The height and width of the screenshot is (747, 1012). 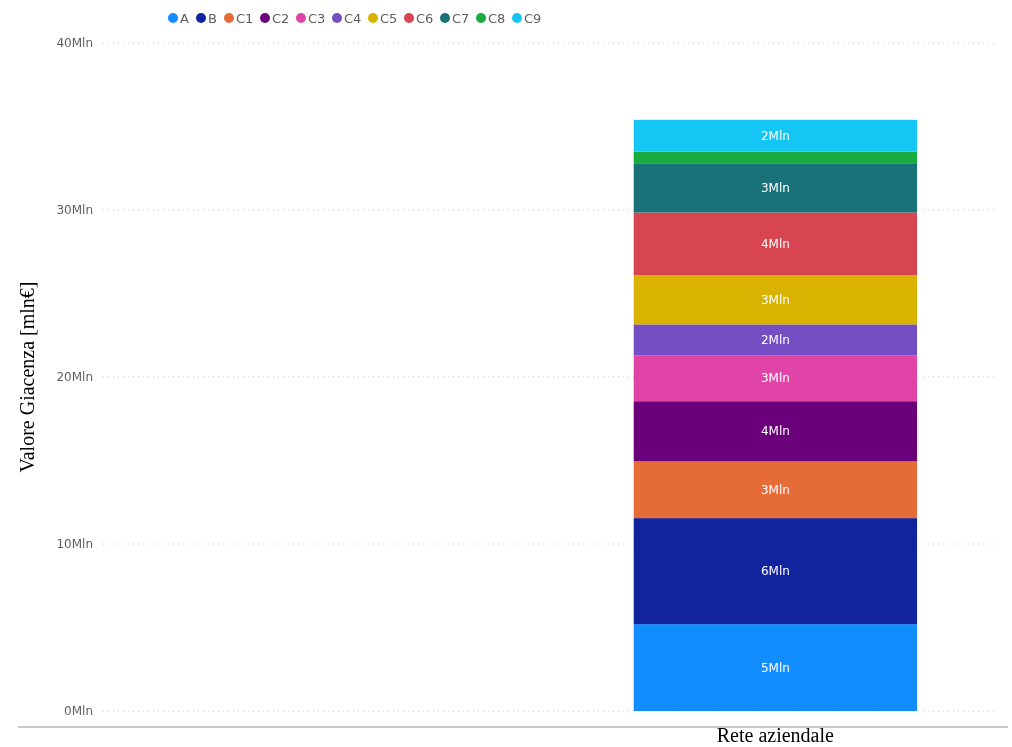 What do you see at coordinates (74, 43) in the screenshot?
I see `y-tick-label: 40Mln` at bounding box center [74, 43].